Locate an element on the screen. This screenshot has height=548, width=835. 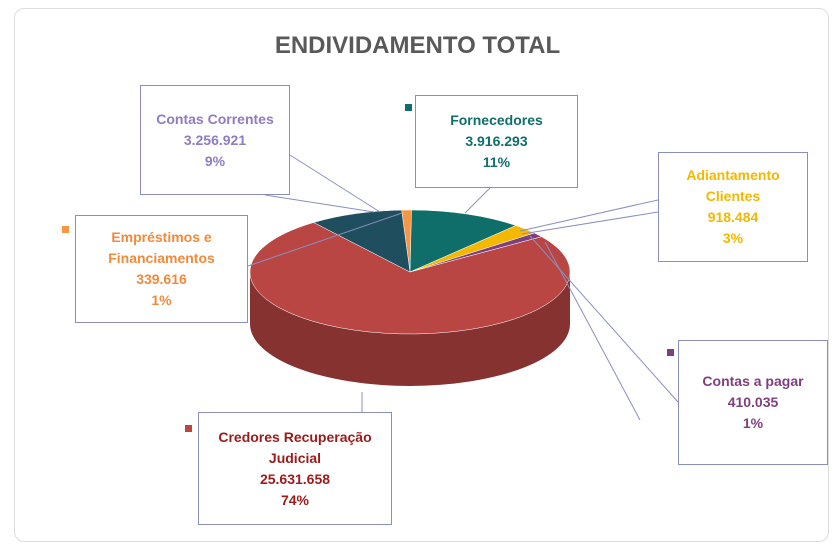
percent-label: 74% is located at coordinates (295, 499).